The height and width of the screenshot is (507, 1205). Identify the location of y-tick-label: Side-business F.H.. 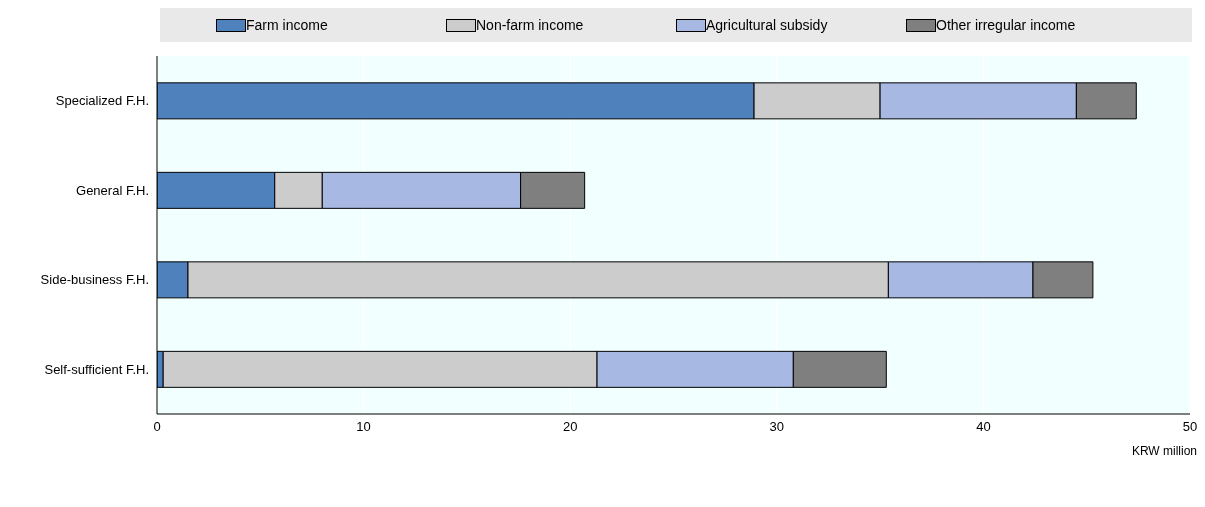
(94, 280).